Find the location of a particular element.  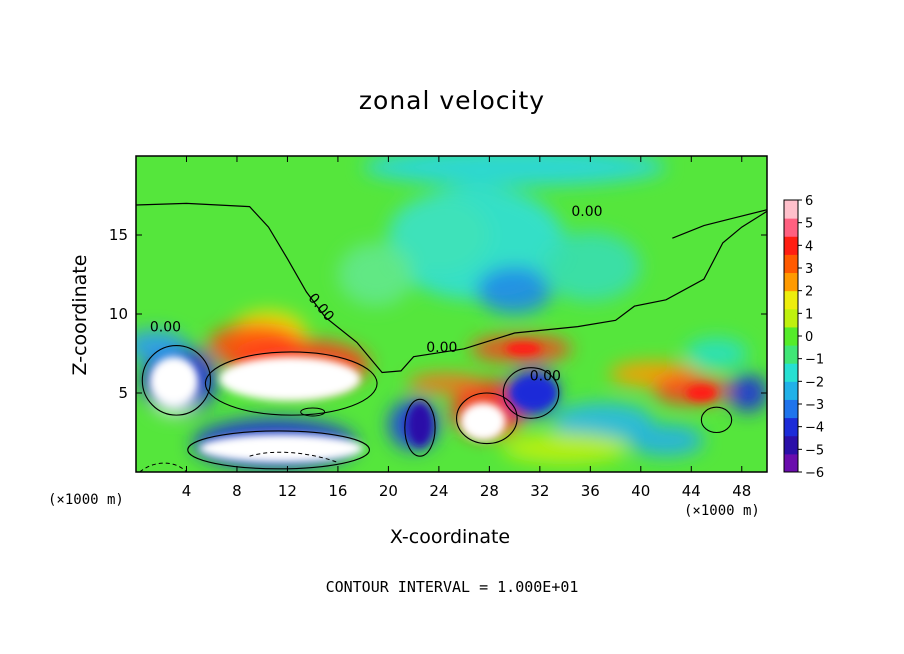

y-tick-label: 10 is located at coordinates (118, 314).